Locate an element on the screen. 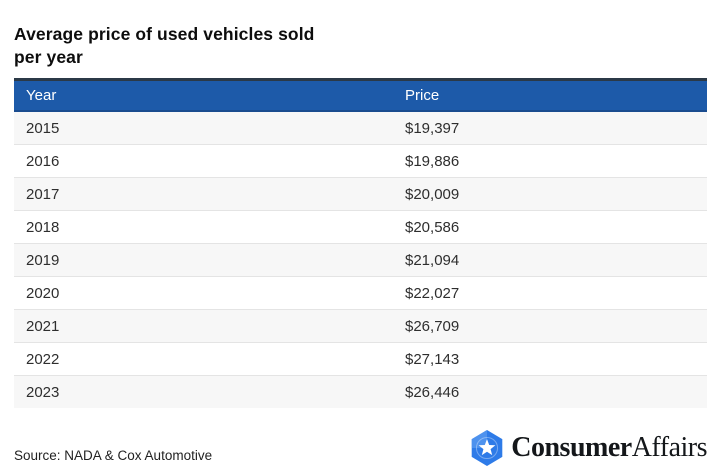 The image size is (720, 475). column-header-price: Price is located at coordinates (550, 95).